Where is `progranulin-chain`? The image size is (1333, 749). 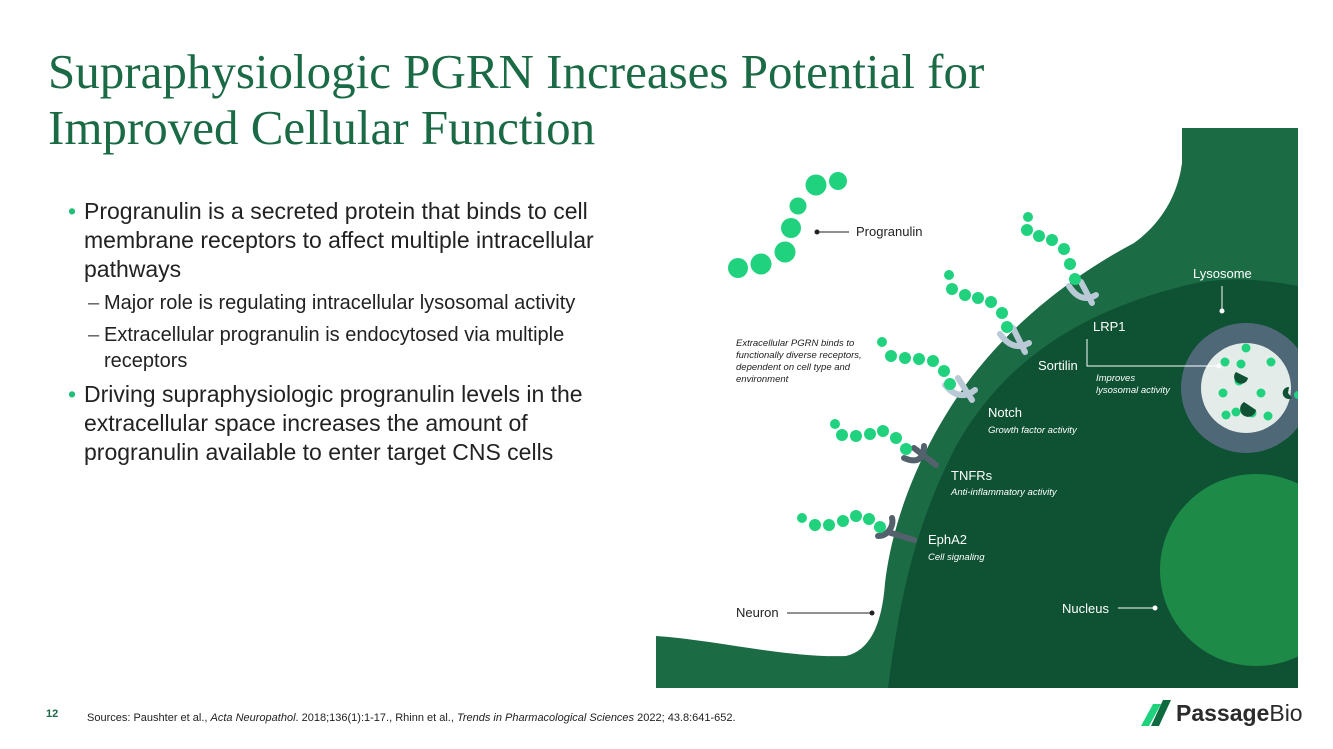 progranulin-chain is located at coordinates (787, 225).